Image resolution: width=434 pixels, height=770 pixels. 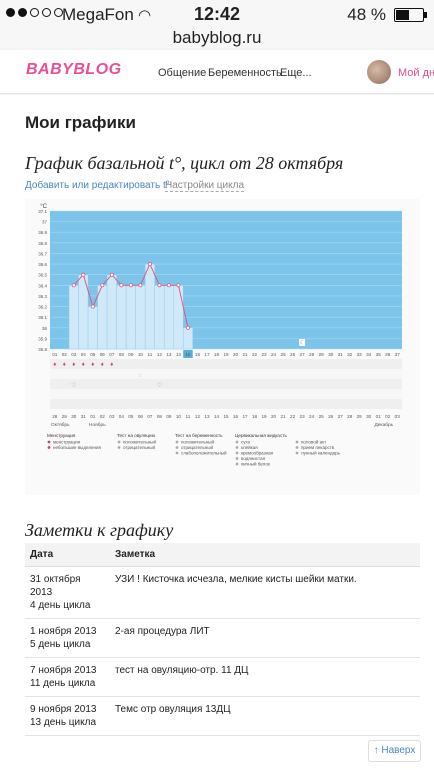 What do you see at coordinates (65, 354) in the screenshot?
I see `cycle-day-label: 02` at bounding box center [65, 354].